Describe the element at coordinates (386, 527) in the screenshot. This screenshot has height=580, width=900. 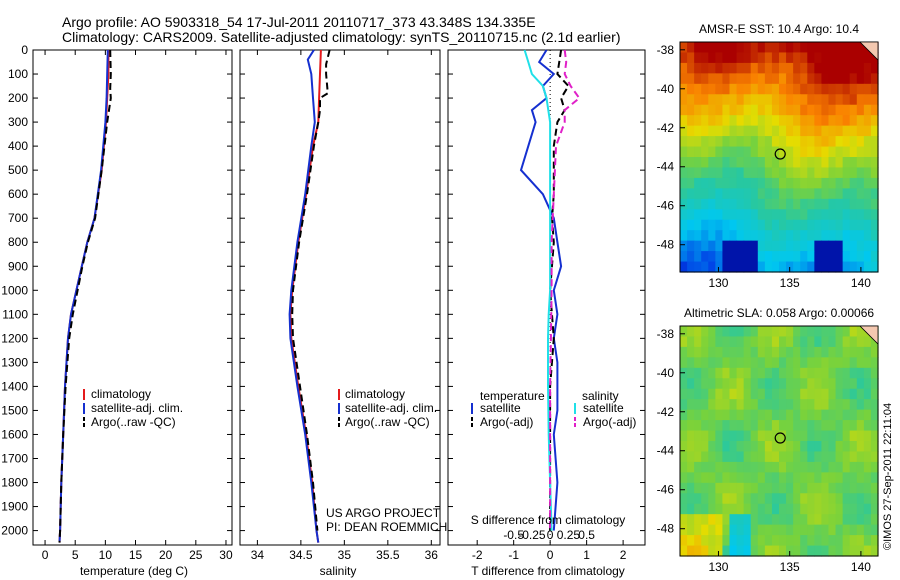
I see `pi-annotation: PI: DEAN ROEMMICH` at that location.